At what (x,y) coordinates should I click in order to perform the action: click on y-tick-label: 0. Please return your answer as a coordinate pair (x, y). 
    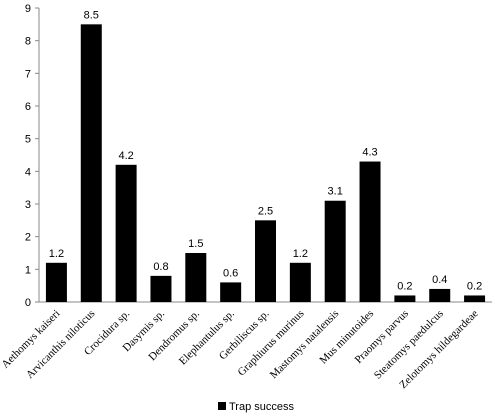
    Looking at the image, I should click on (28, 303).